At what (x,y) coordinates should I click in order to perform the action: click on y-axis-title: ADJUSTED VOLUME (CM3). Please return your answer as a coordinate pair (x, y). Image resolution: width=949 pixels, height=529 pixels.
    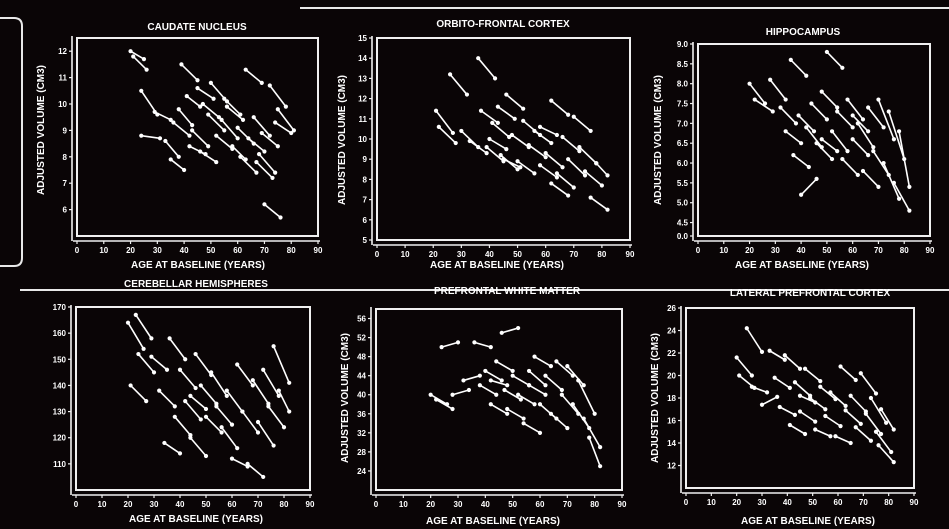
    Looking at the image, I should click on (342, 140).